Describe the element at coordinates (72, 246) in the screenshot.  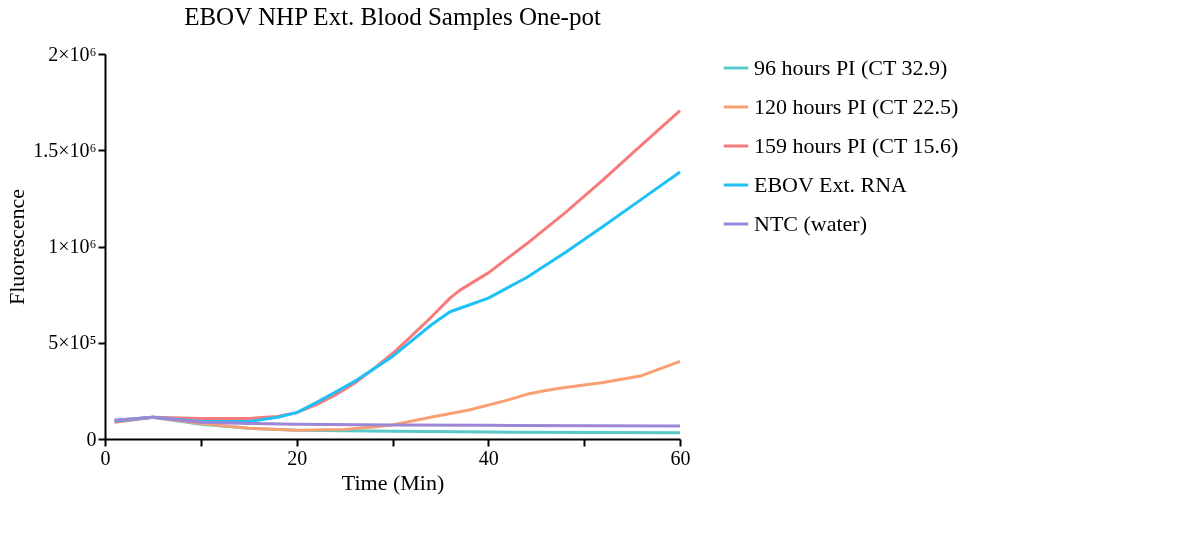
I see `y-tick-label: 1×10⁶` at that location.